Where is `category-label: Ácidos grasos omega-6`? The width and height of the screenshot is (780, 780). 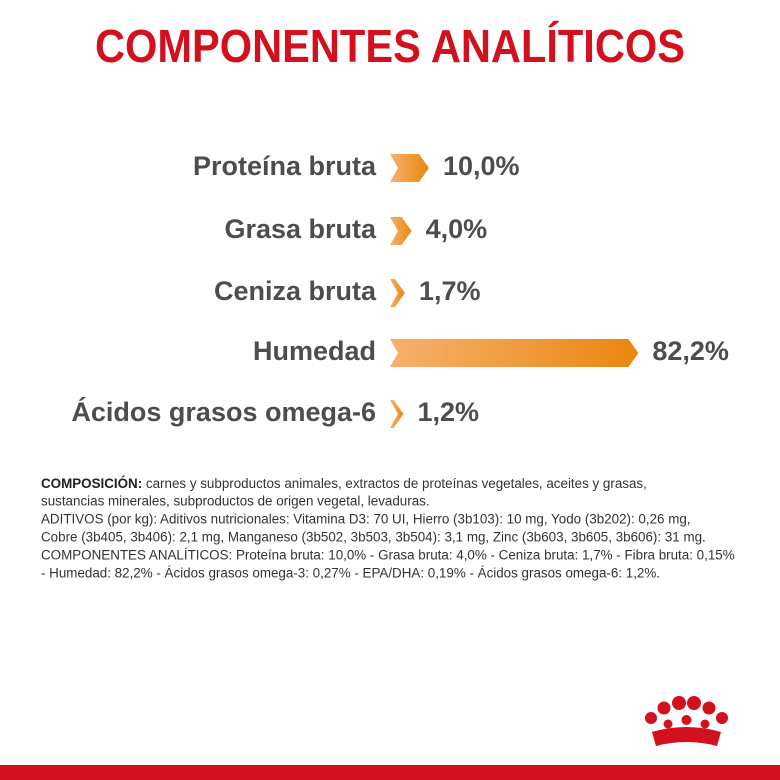 category-label: Ácidos grasos omega-6 is located at coordinates (223, 411).